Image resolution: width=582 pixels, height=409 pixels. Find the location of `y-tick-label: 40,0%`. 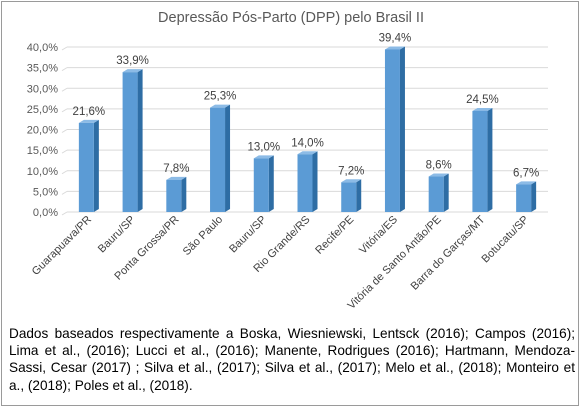

y-tick-label: 40,0% is located at coordinates (42, 48).